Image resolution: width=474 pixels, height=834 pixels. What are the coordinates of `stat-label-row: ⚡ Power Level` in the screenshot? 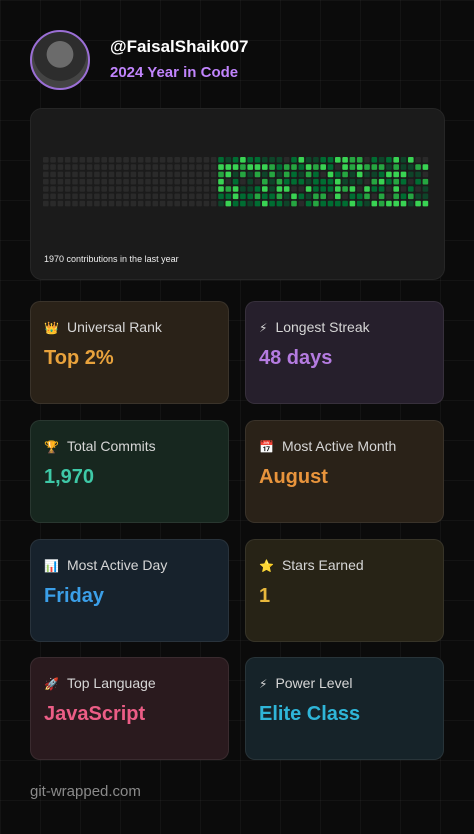 It's located at (305, 683).